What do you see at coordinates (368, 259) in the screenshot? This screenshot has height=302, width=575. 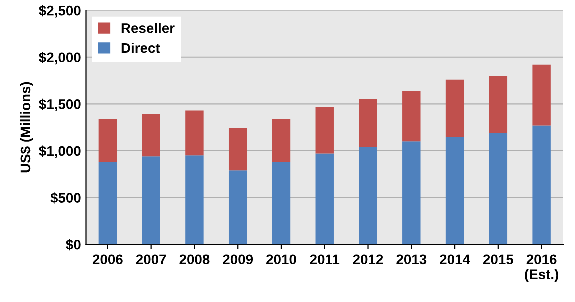 I see `x-tick-label: 2012` at bounding box center [368, 259].